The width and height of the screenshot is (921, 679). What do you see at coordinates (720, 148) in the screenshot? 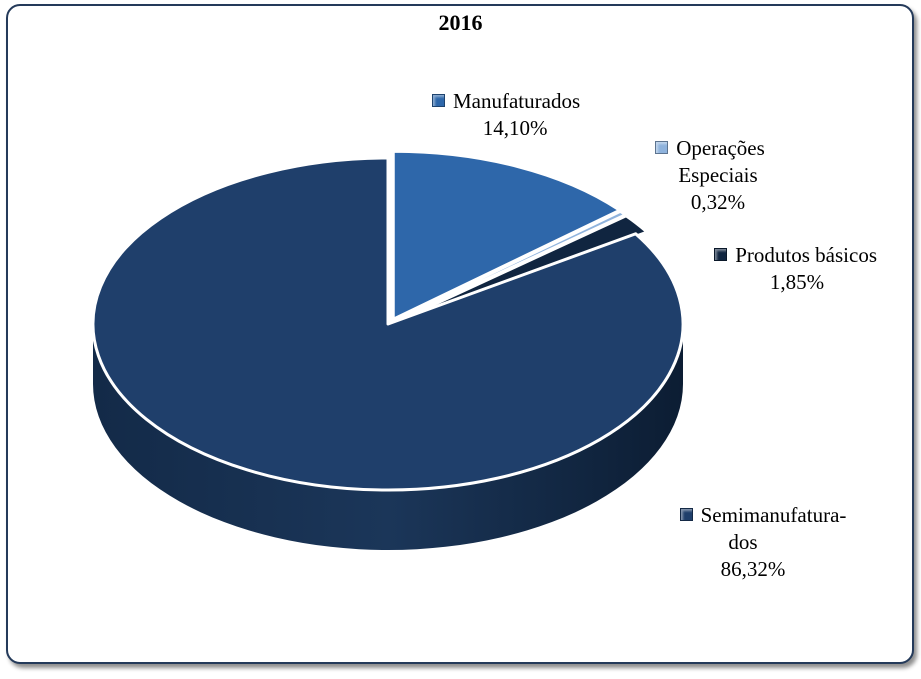
I see `label-name: Operações` at bounding box center [720, 148].